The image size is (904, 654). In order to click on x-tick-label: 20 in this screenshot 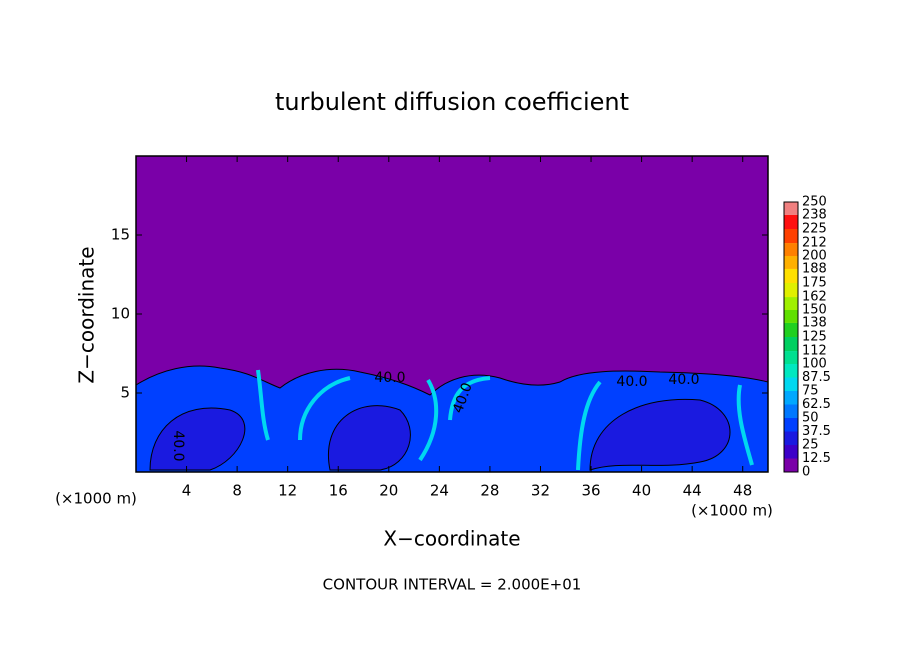, I will do `click(388, 491)`.